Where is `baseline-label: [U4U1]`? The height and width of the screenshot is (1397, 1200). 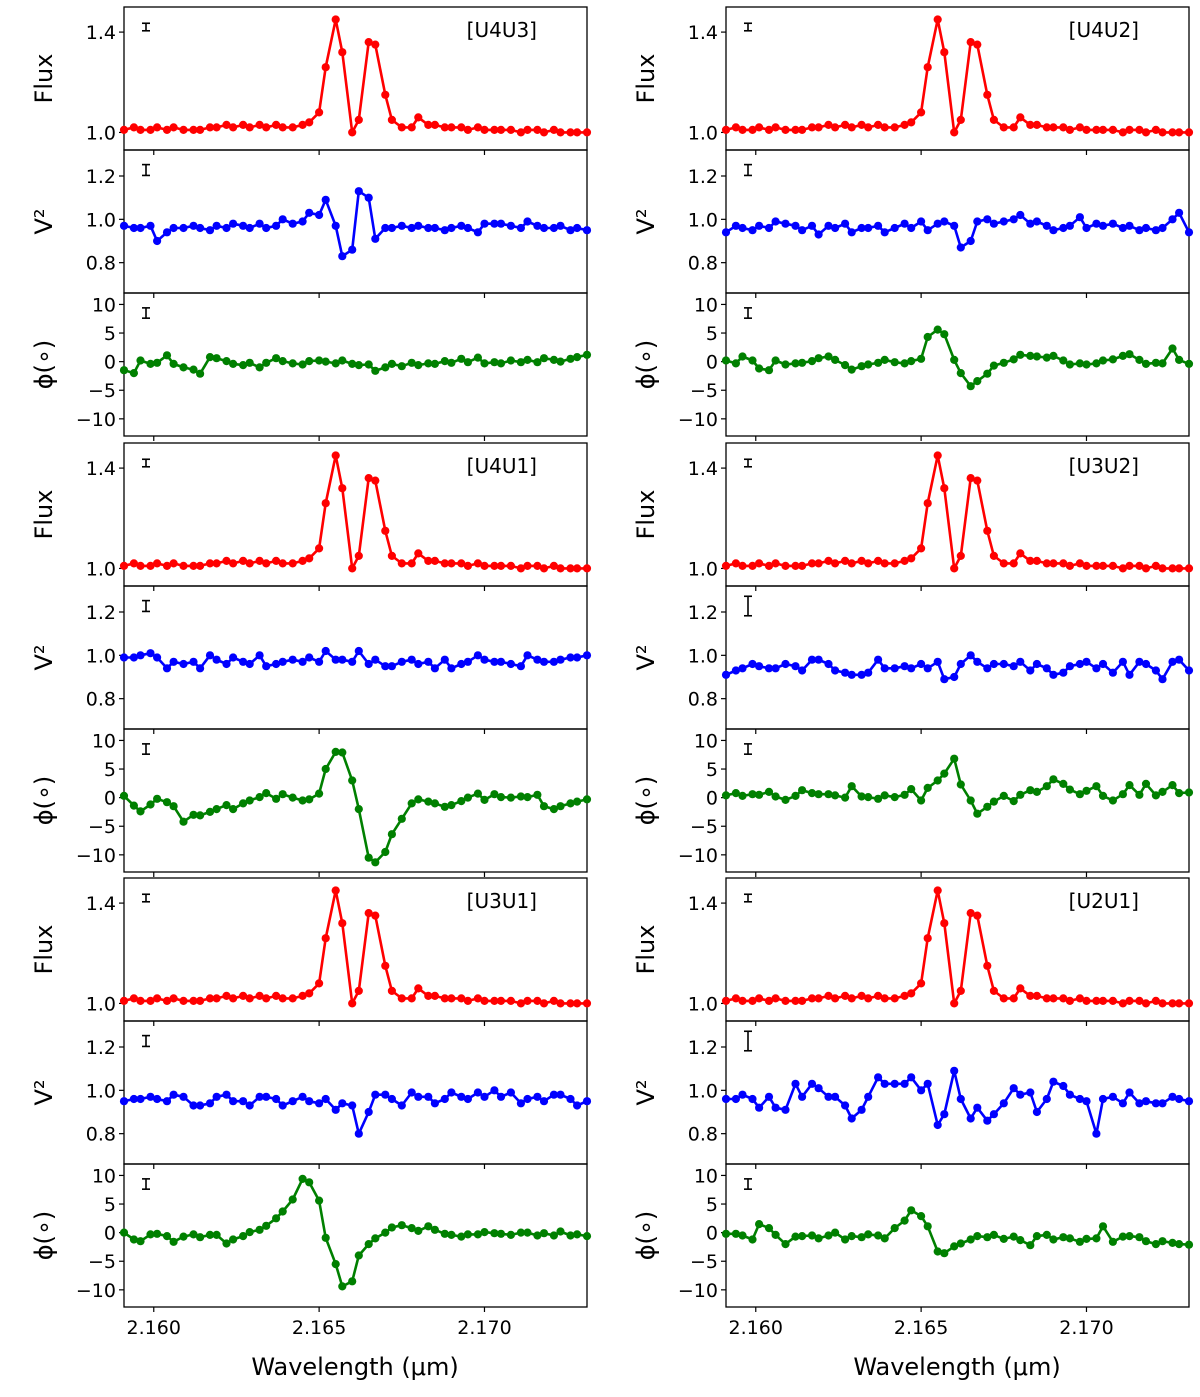
baseline-label: [U4U1] is located at coordinates (502, 466).